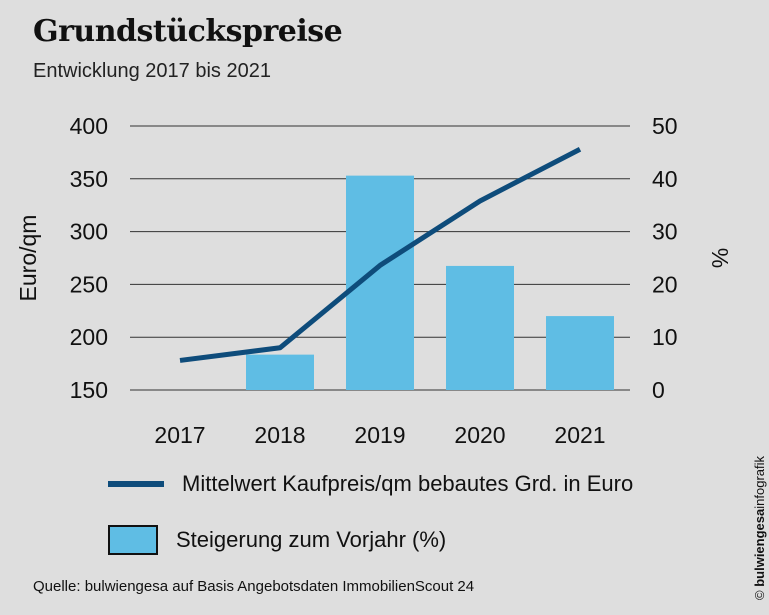  What do you see at coordinates (665, 232) in the screenshot?
I see `y2-tick-label: 30` at bounding box center [665, 232].